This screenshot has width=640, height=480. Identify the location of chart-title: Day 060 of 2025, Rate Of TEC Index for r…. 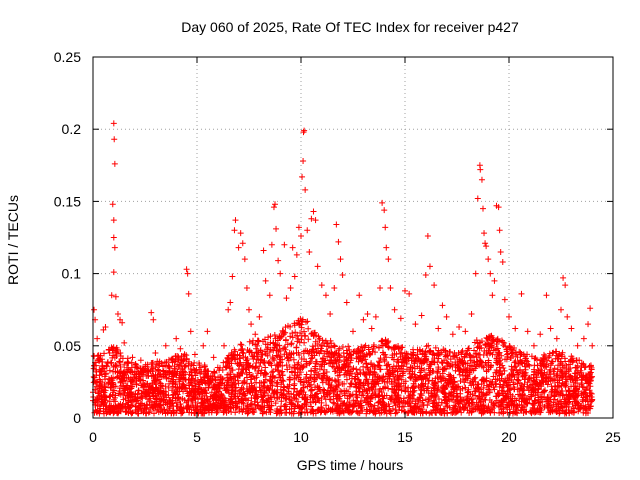
(350, 27).